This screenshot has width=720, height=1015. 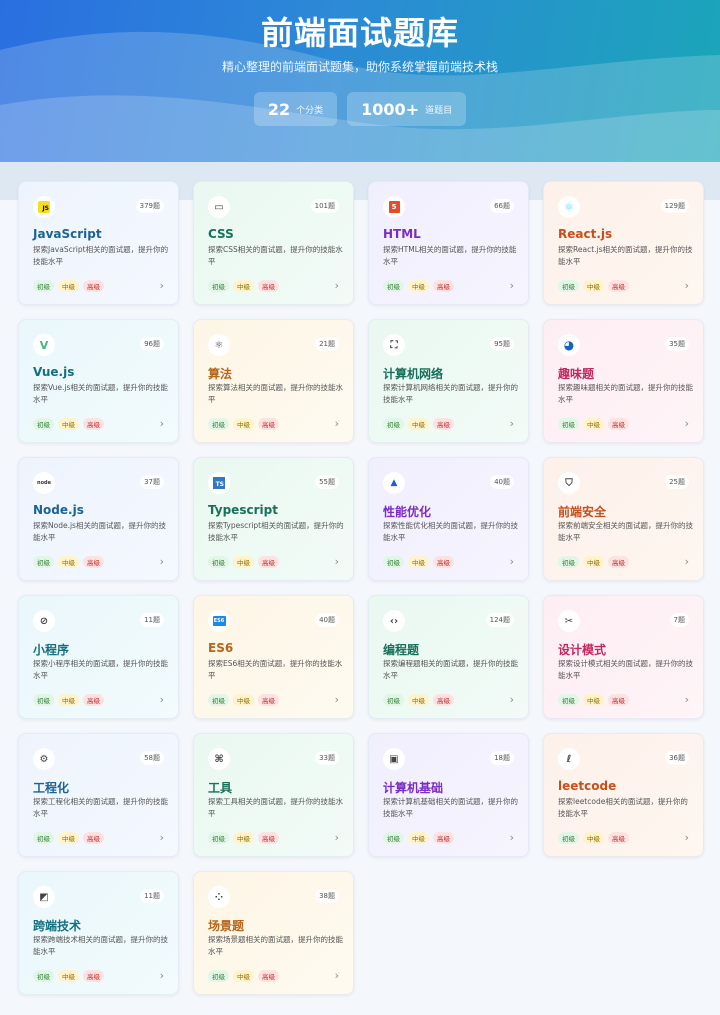 What do you see at coordinates (51, 650) in the screenshot?
I see `category-title: 小程序` at bounding box center [51, 650].